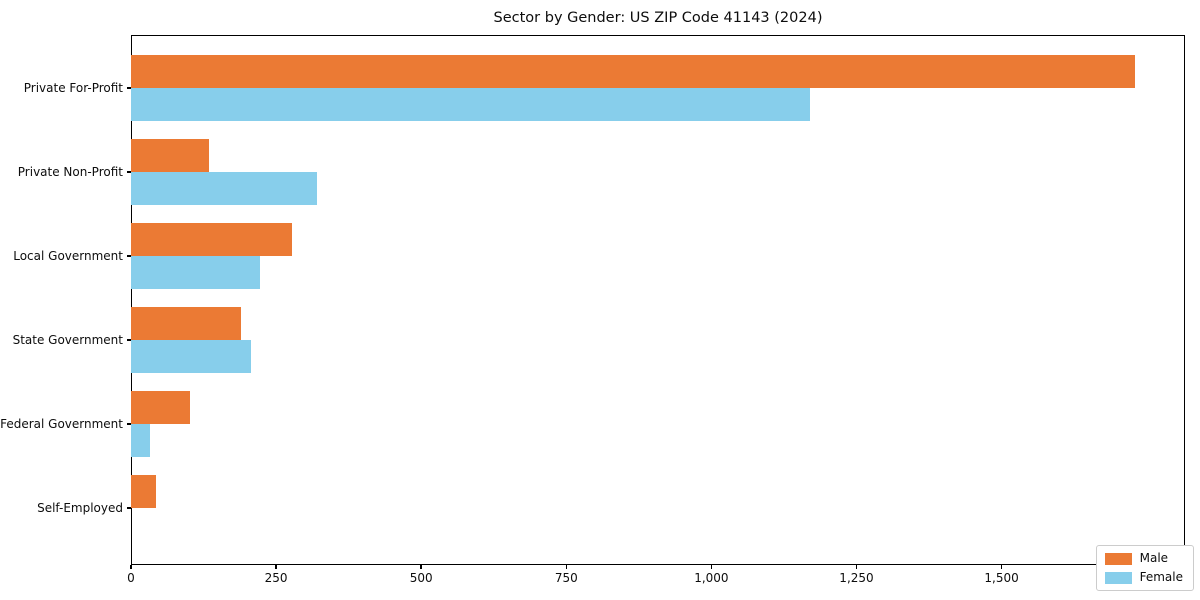 The width and height of the screenshot is (1200, 600). Describe the element at coordinates (1001, 578) in the screenshot. I see `x-tick-label-1500: 1,500` at that location.